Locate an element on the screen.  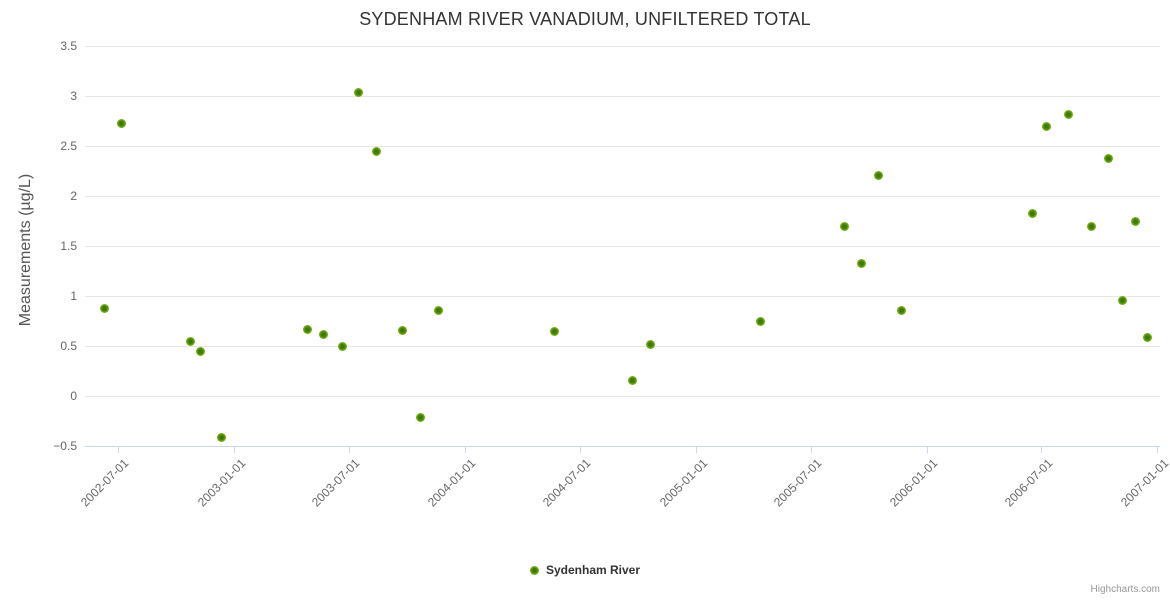
x-axis-label: 2005-07-01 is located at coordinates (798, 483).